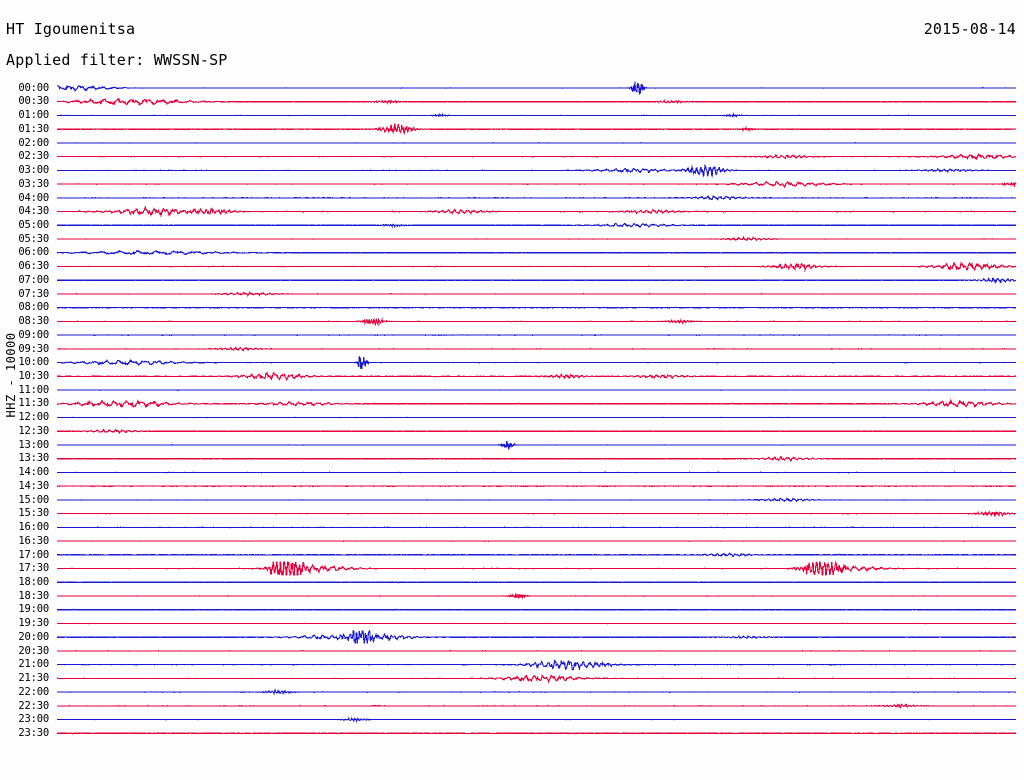  I want to click on time-tick-label: 02:30, so click(33, 156).